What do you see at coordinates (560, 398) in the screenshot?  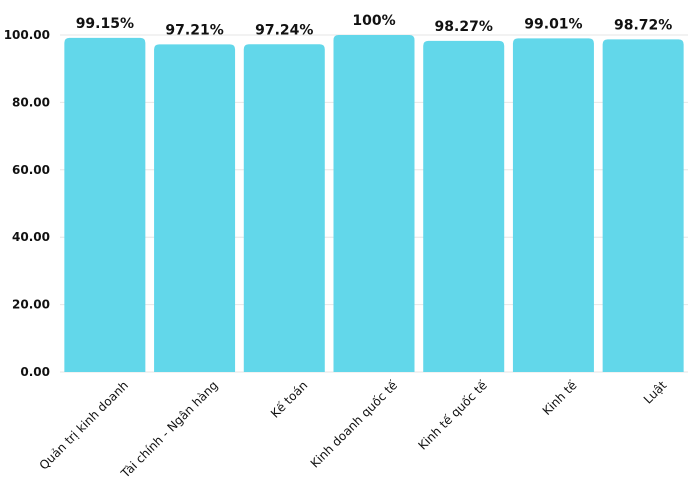 I see `x-tick-label: Kinh tế` at bounding box center [560, 398].